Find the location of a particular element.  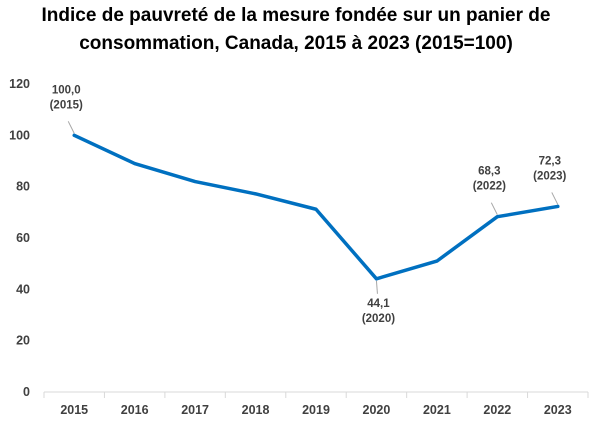

x-tick-label: 2018 is located at coordinates (256, 410).